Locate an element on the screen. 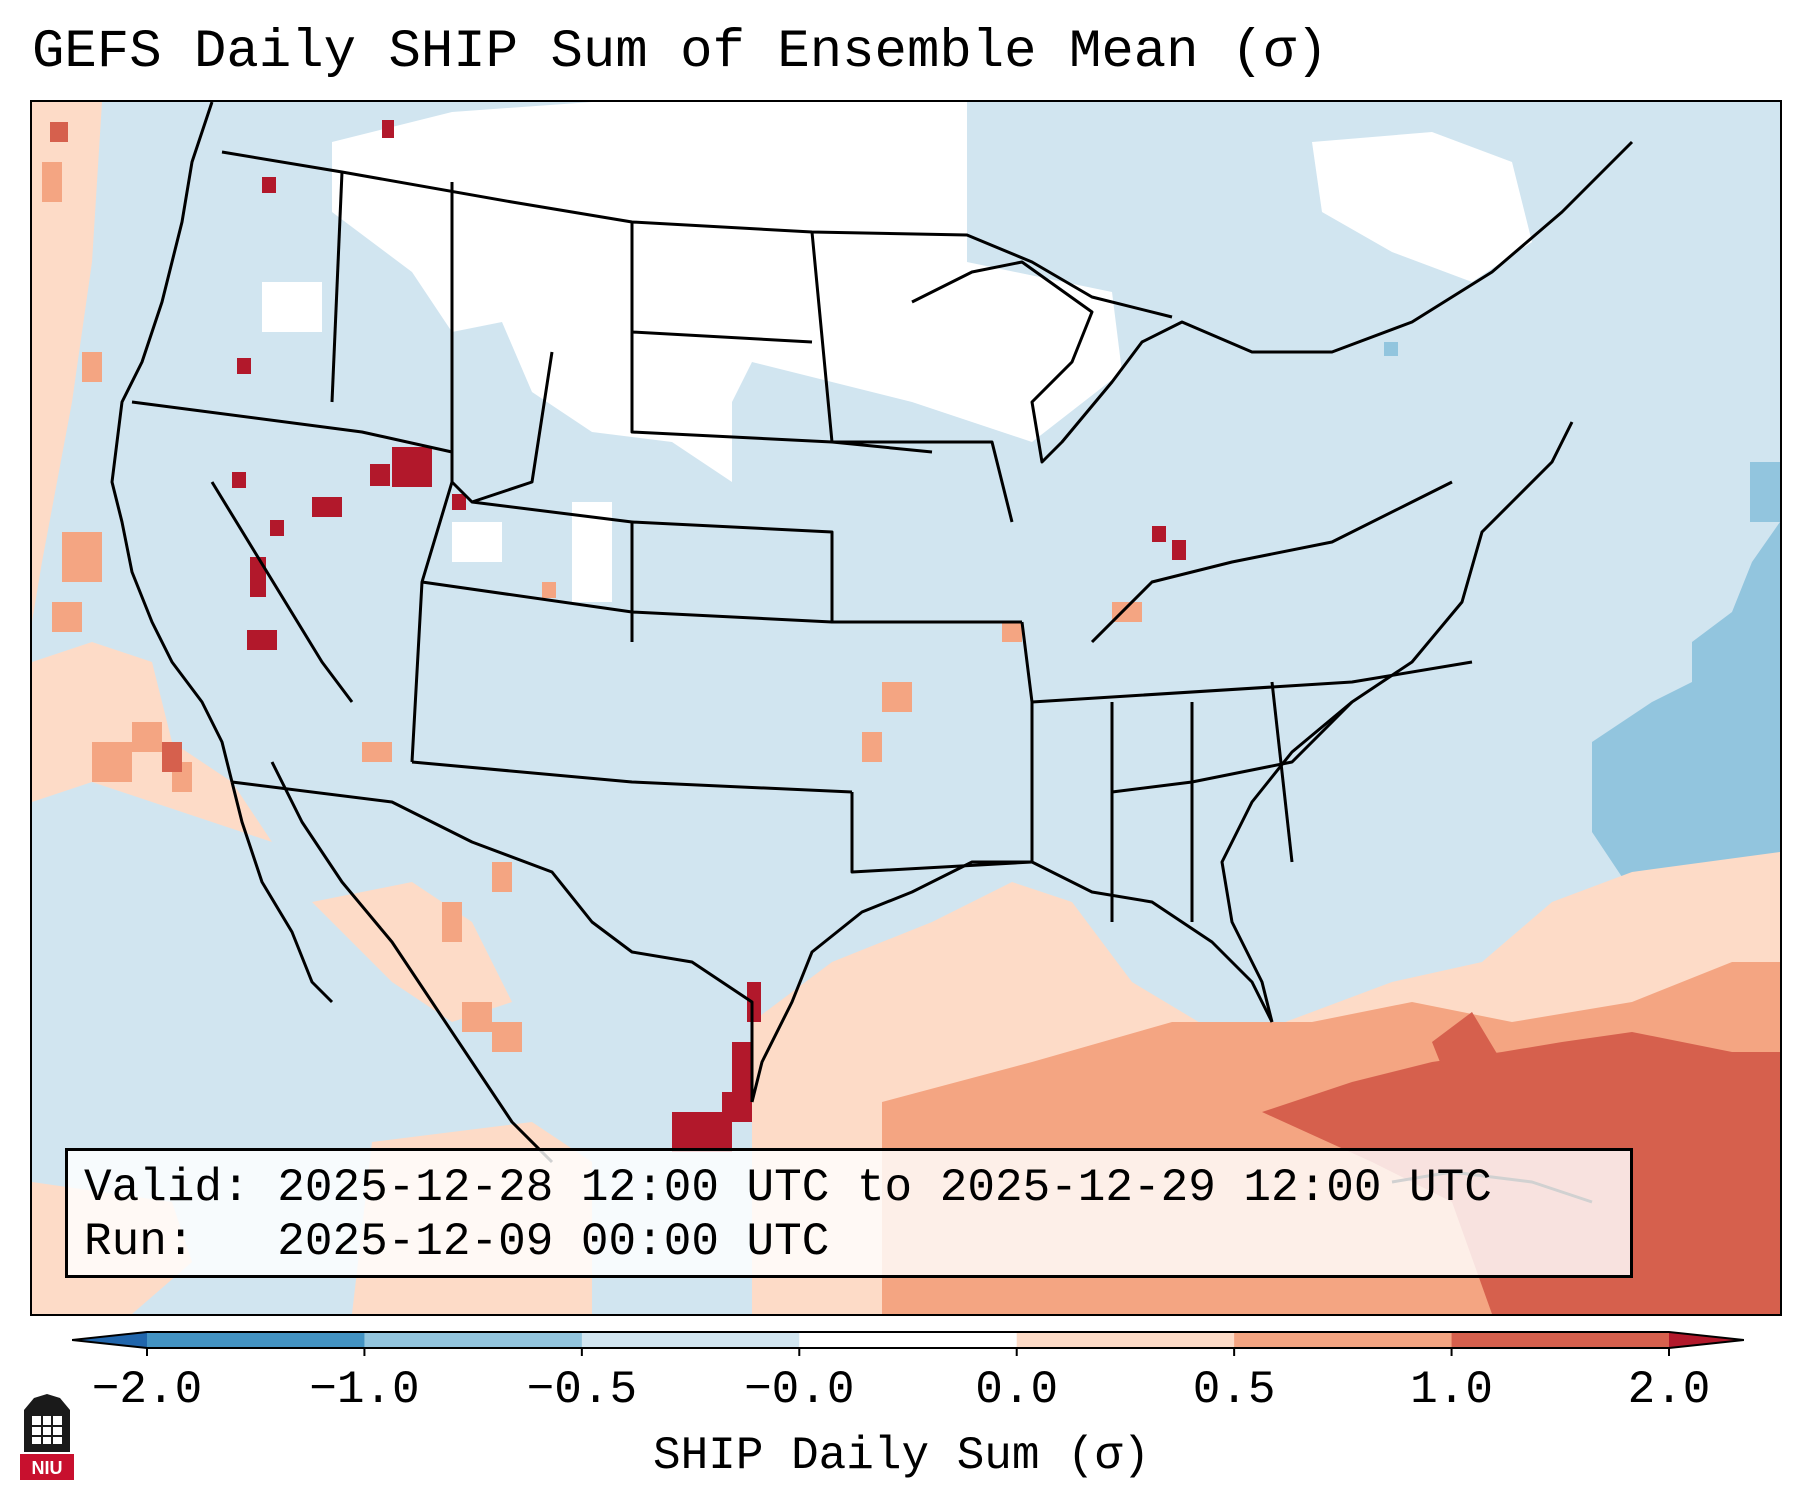  run-label: Run: is located at coordinates (139, 1242).